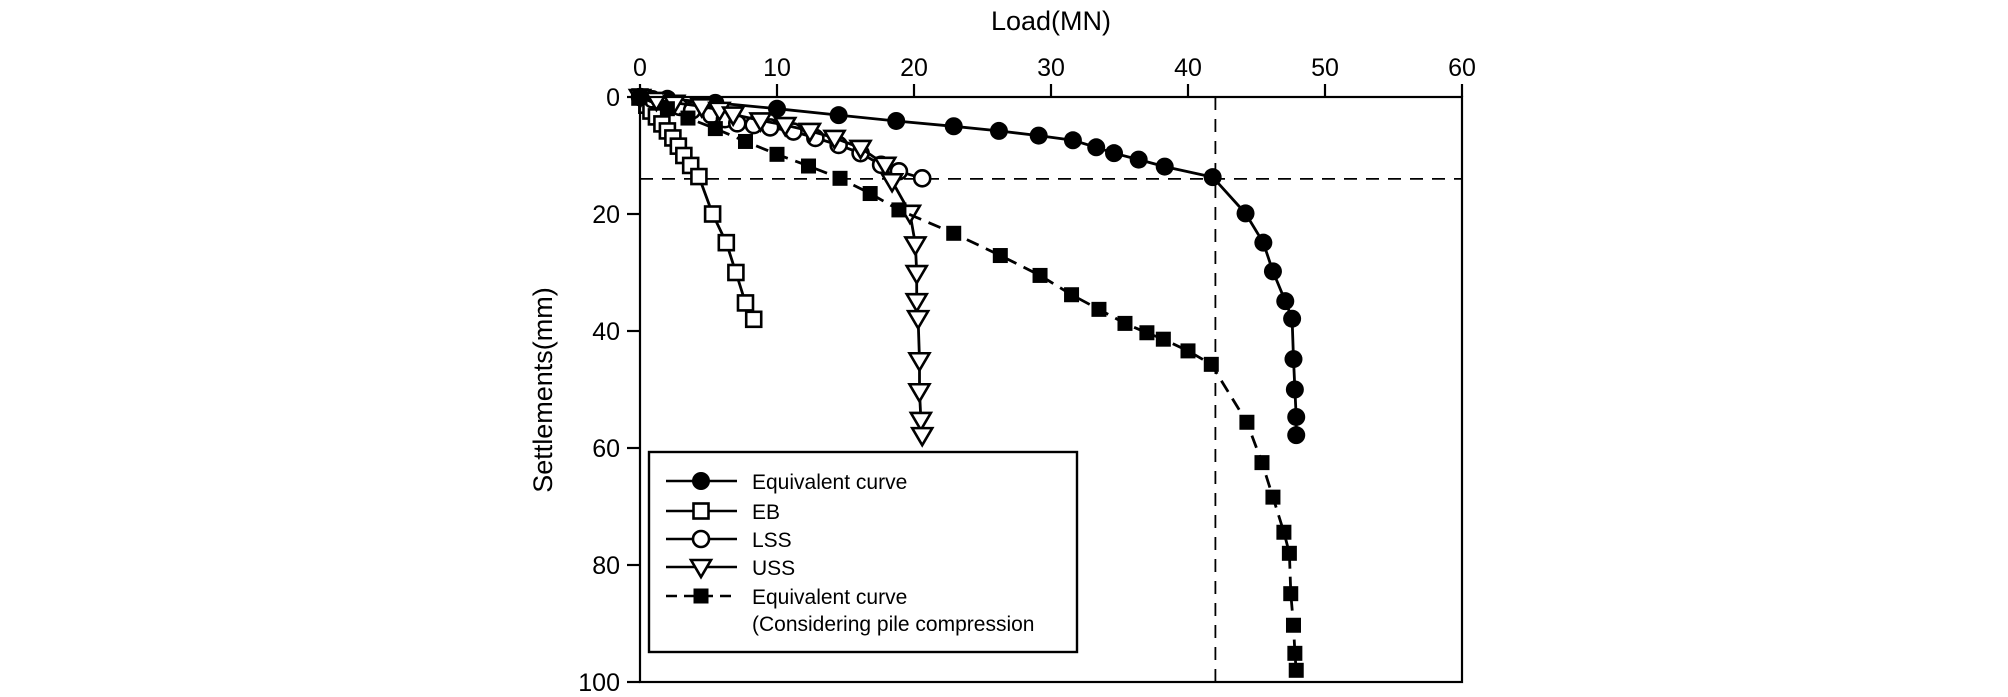  I want to click on x-axis-tick-label: 30, so click(1051, 68).